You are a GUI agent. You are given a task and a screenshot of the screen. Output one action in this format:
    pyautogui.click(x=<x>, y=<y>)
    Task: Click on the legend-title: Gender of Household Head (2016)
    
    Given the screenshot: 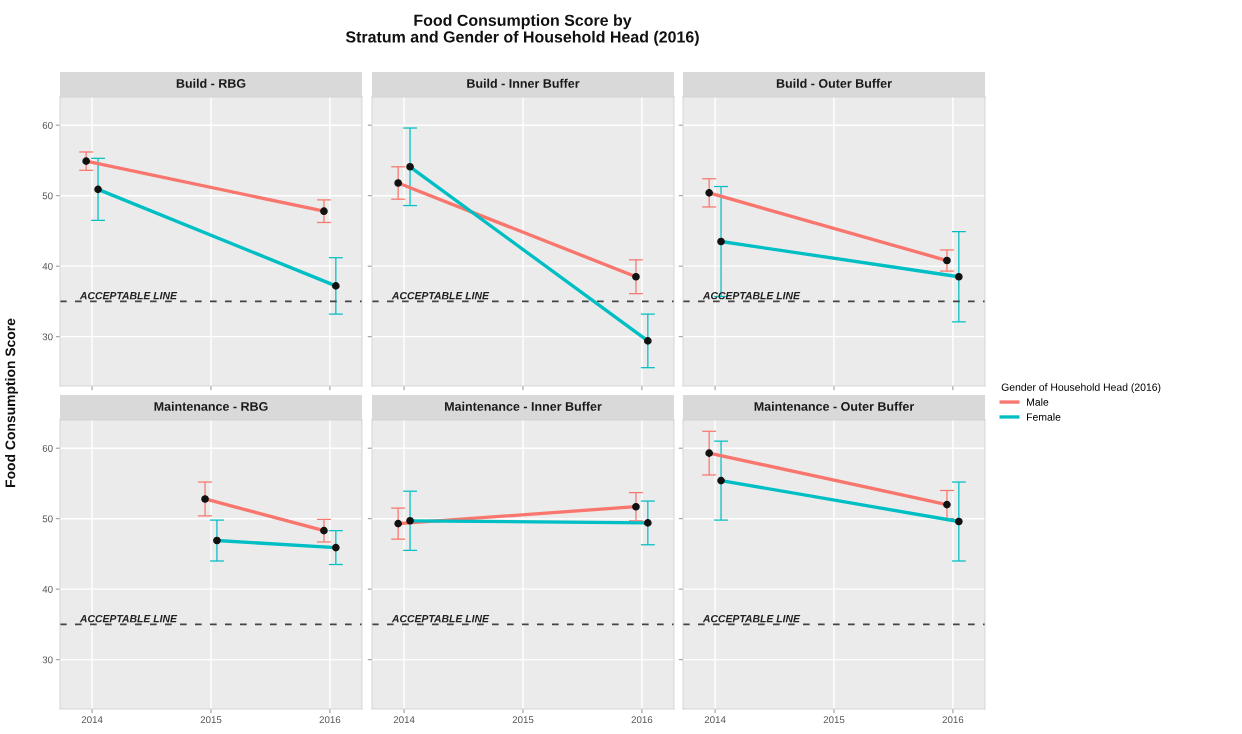 What is the action you would take?
    pyautogui.click(x=1081, y=388)
    